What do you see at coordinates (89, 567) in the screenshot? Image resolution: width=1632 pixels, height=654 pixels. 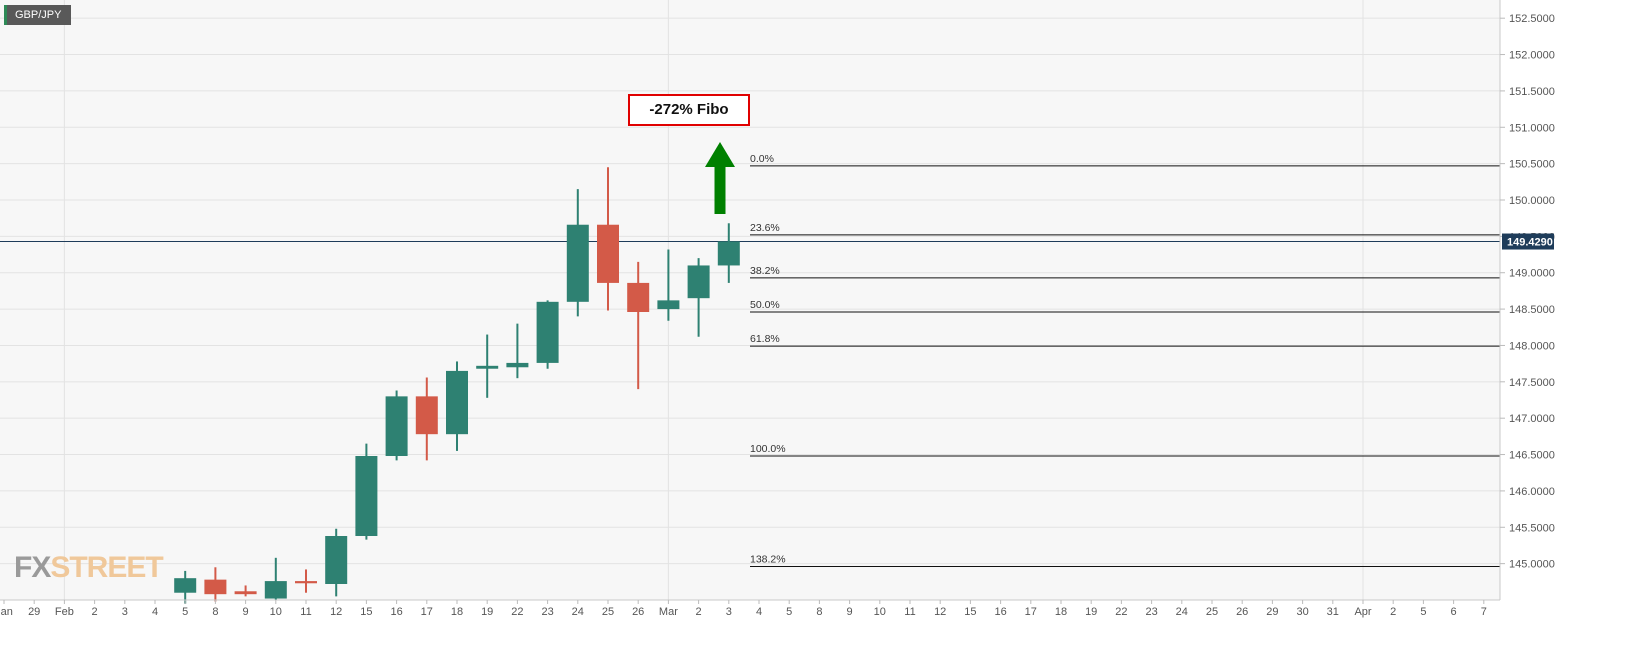 I see `fxstreet-logo: FXSTREET` at bounding box center [89, 567].